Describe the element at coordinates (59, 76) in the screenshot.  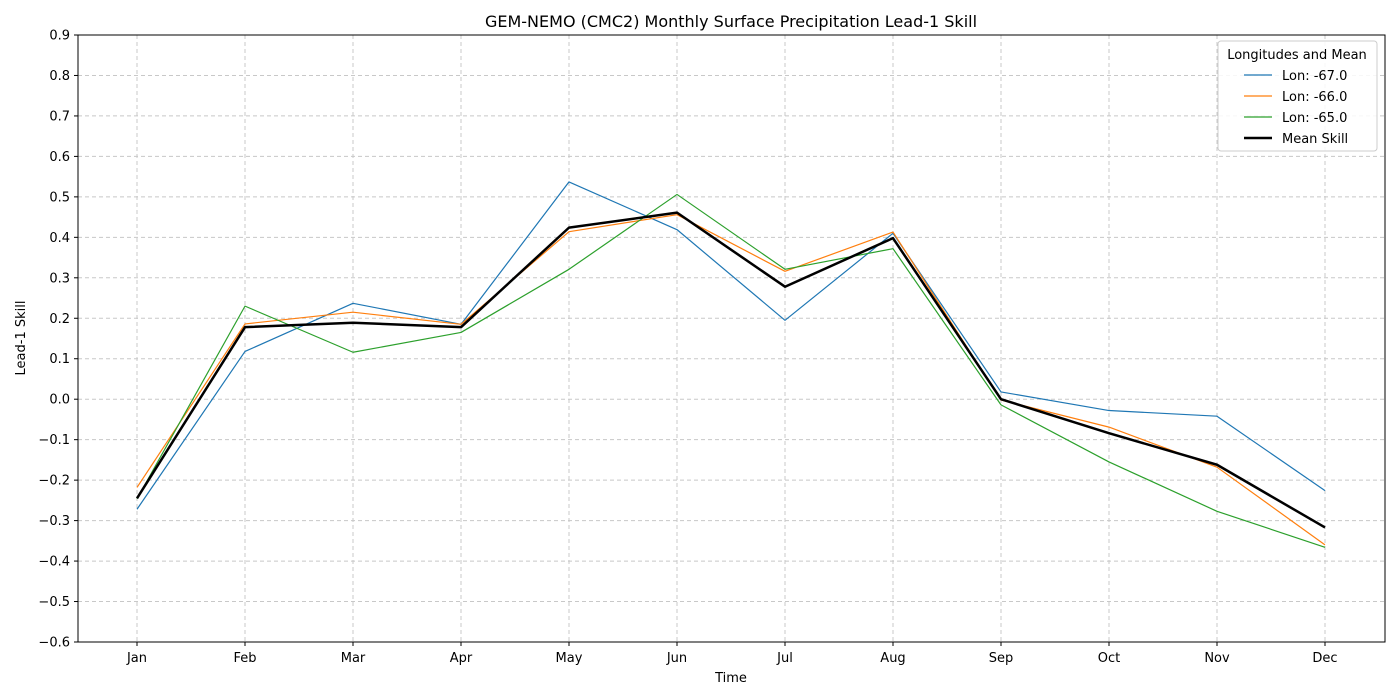
I see `y-tick-label: 0.8` at that location.